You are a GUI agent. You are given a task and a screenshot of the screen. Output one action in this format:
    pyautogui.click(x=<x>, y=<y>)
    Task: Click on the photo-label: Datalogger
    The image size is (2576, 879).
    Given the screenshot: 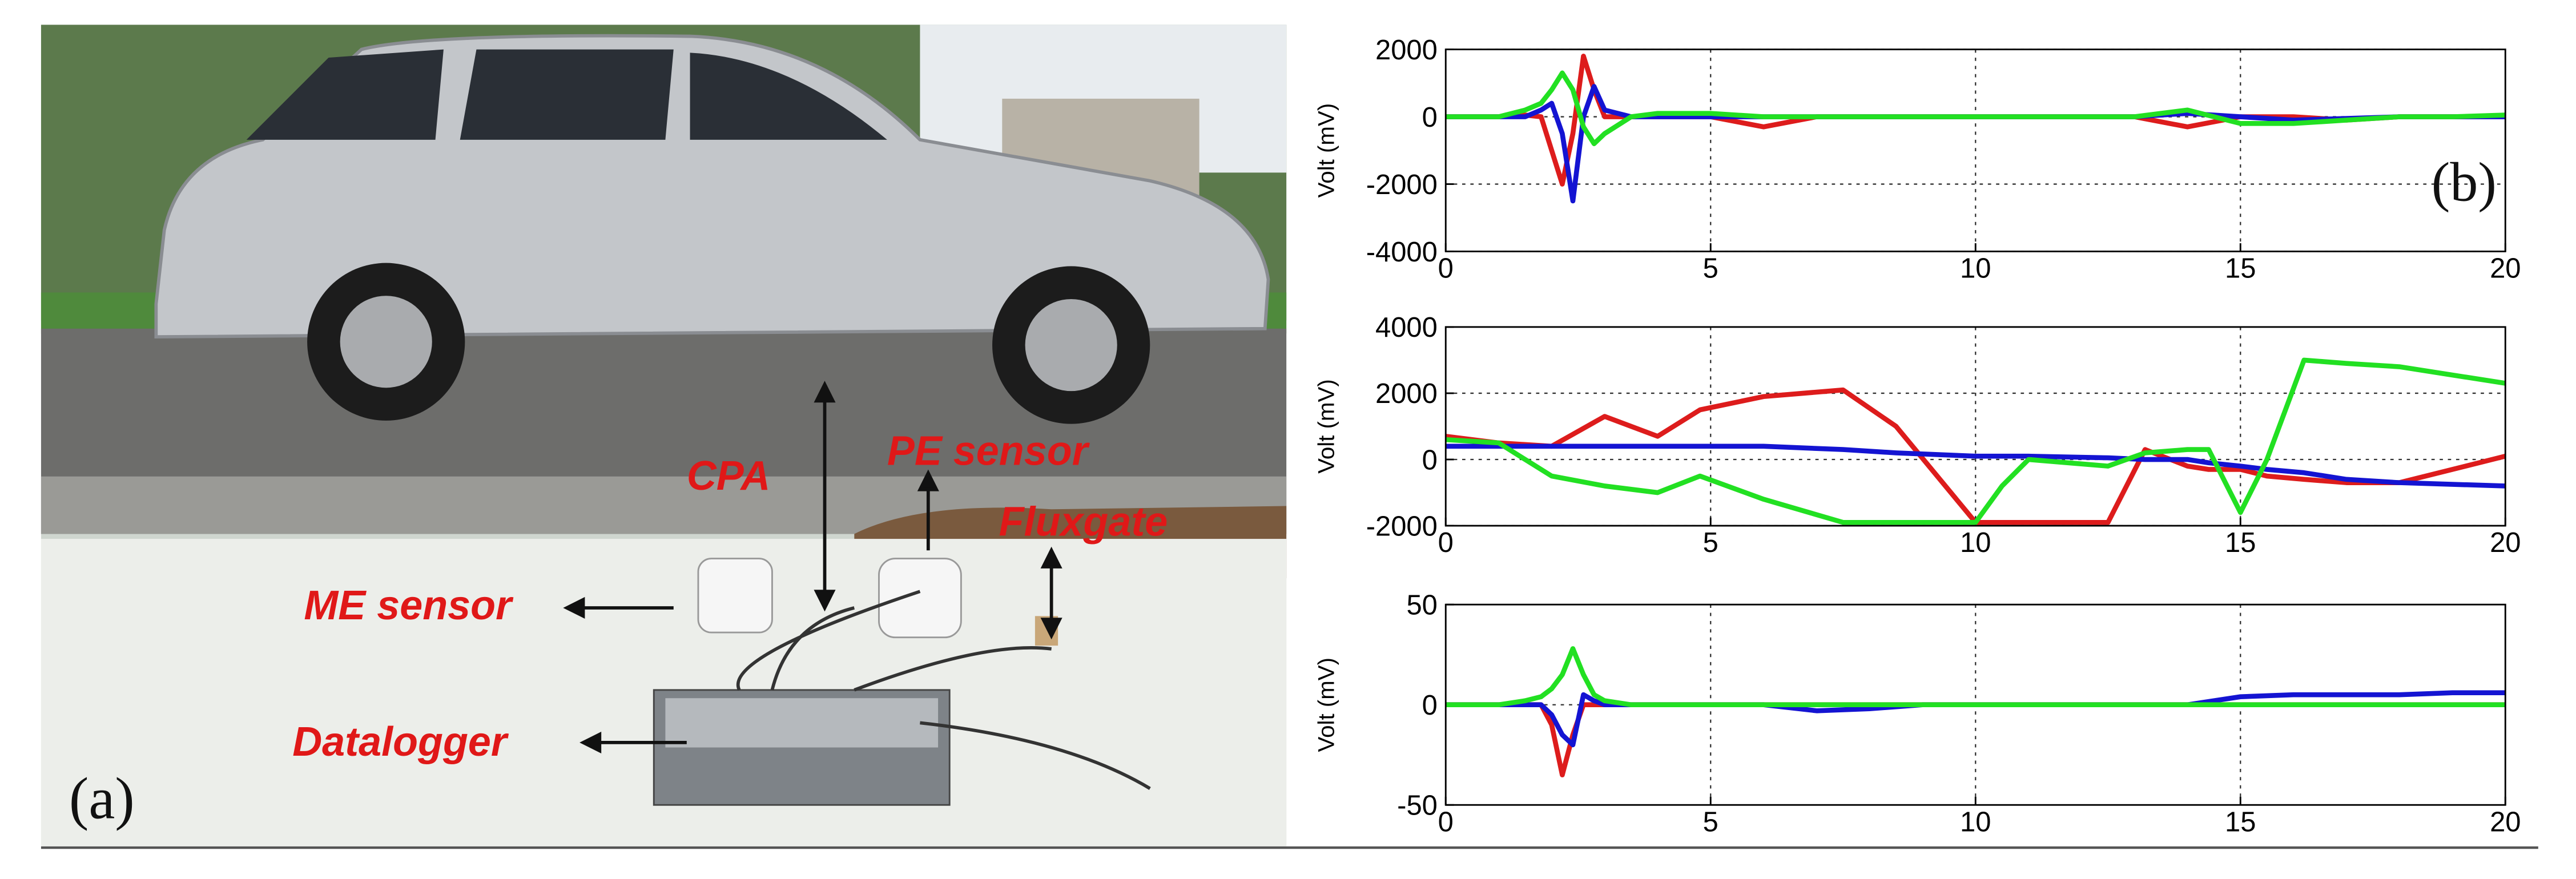 What is the action you would take?
    pyautogui.click(x=400, y=742)
    